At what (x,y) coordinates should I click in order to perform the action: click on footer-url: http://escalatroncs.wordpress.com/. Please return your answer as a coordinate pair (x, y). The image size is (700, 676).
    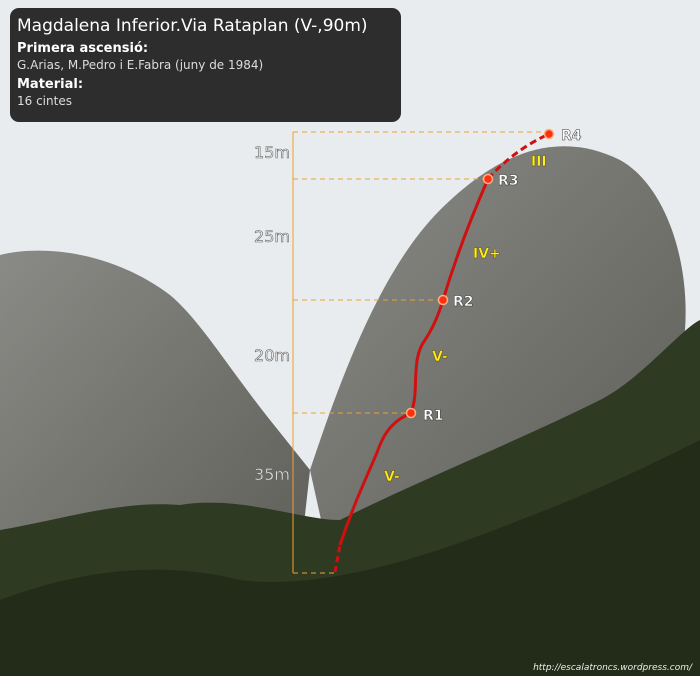
    Looking at the image, I should click on (613, 668).